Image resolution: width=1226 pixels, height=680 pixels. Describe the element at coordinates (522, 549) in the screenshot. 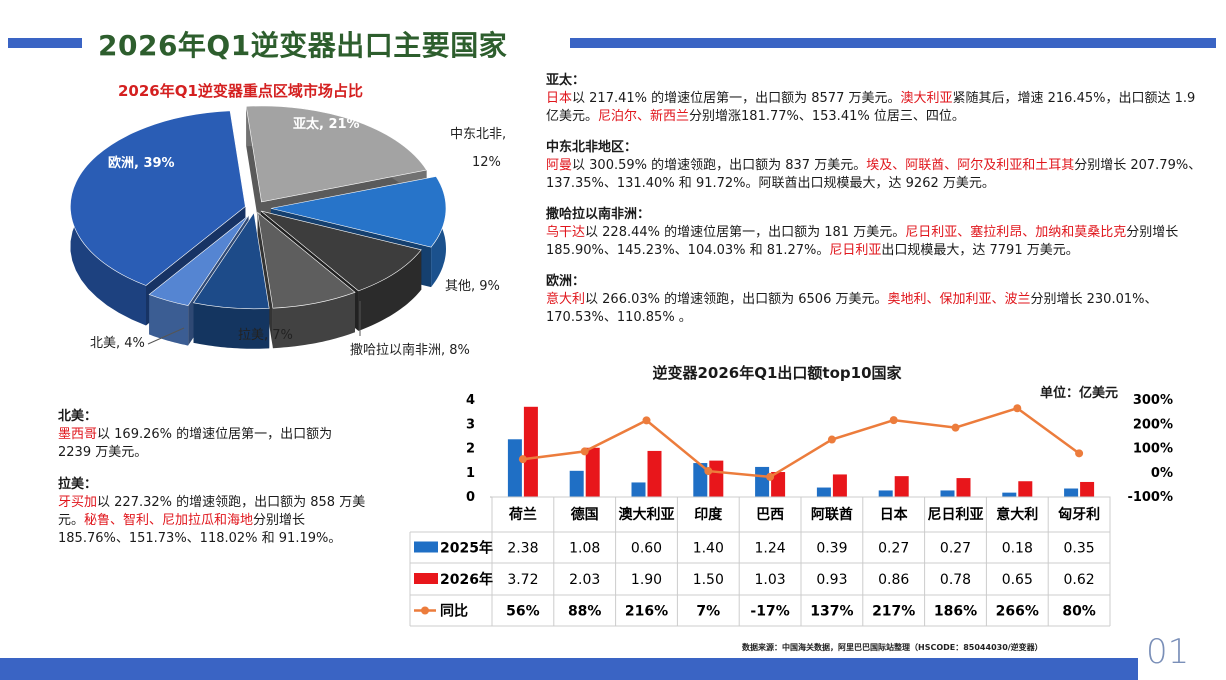

I see `table-cell: 2.38` at that location.